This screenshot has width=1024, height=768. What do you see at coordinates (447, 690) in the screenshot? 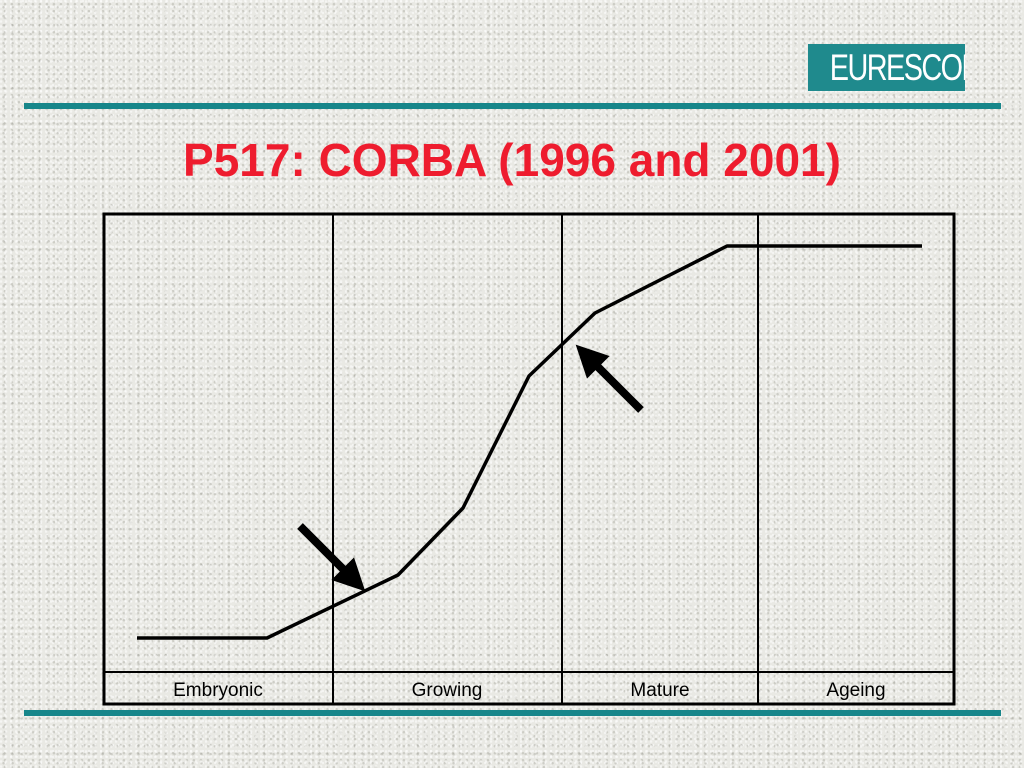
I see `stage-label-growing: Growing` at bounding box center [447, 690].